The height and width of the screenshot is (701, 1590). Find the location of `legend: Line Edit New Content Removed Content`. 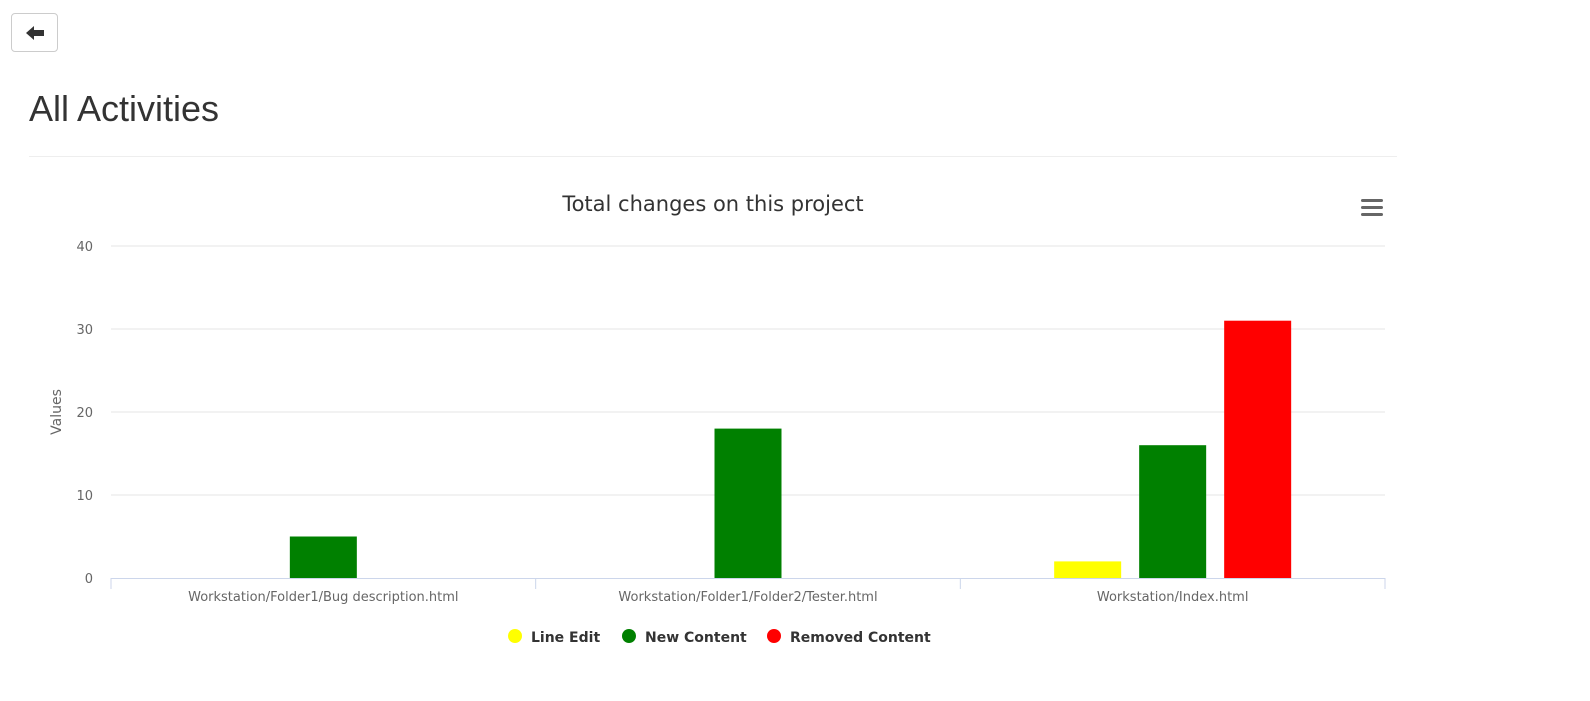

legend: Line Edit New Content Removed Content is located at coordinates (719, 637).